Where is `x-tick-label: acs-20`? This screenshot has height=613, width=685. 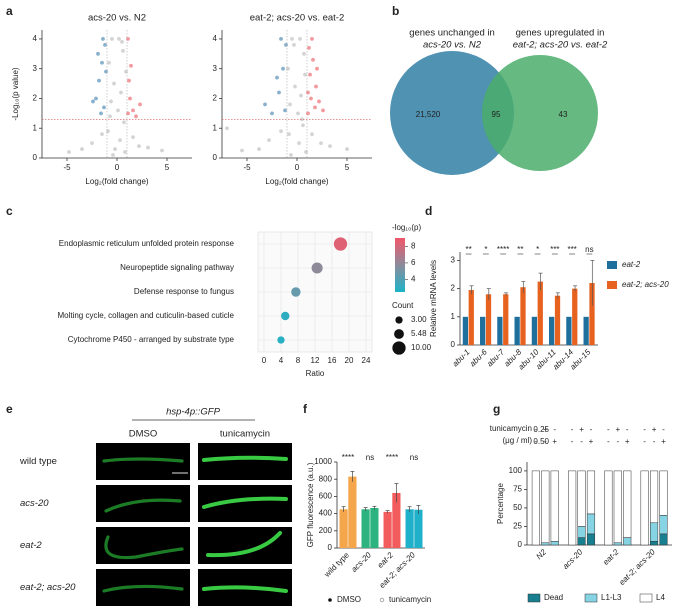 x-tick-label: acs-20 is located at coordinates (362, 562).